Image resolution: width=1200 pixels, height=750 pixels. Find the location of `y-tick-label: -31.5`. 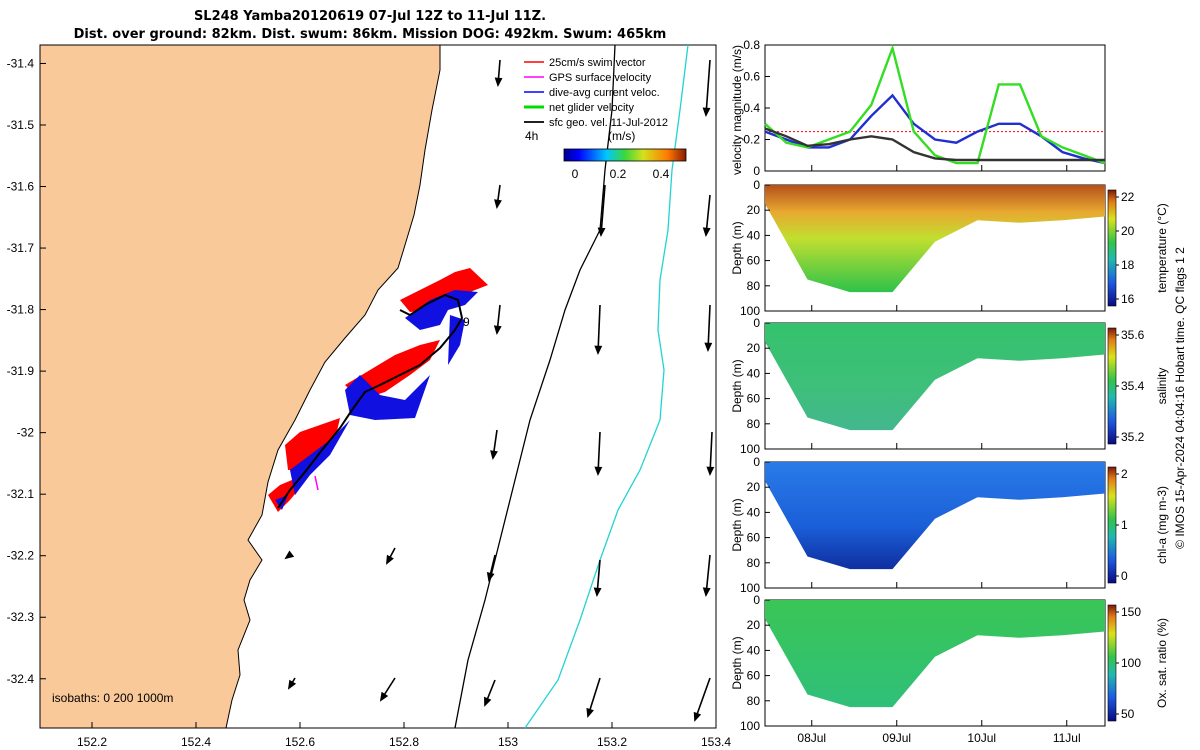

y-tick-label: -31.5 is located at coordinates (21, 125).